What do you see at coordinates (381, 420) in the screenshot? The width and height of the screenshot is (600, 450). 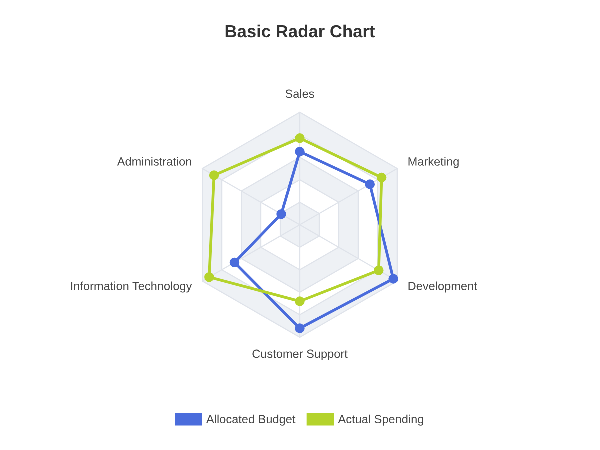 I see `legend-label: Actual Spending` at bounding box center [381, 420].